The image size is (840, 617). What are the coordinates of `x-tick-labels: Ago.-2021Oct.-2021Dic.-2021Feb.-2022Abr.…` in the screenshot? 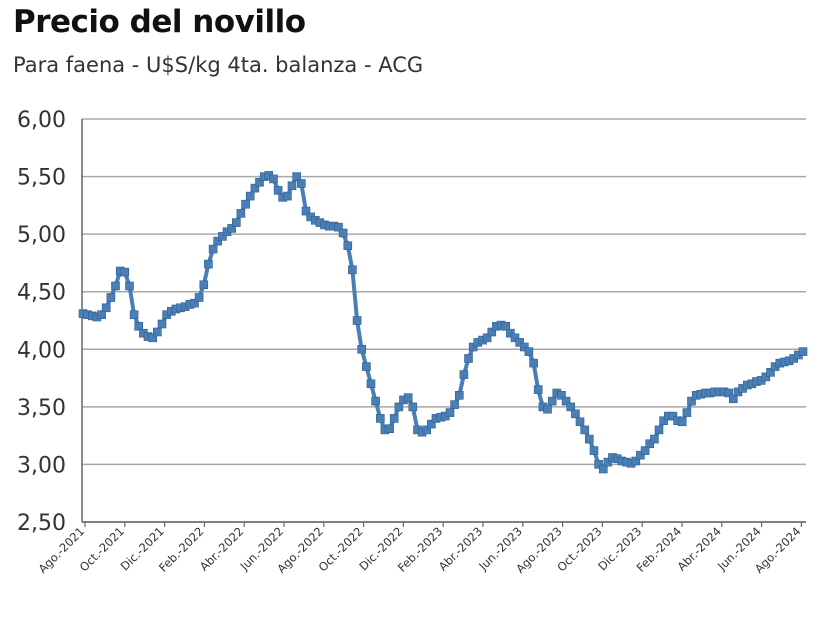 It's located at (419, 549).